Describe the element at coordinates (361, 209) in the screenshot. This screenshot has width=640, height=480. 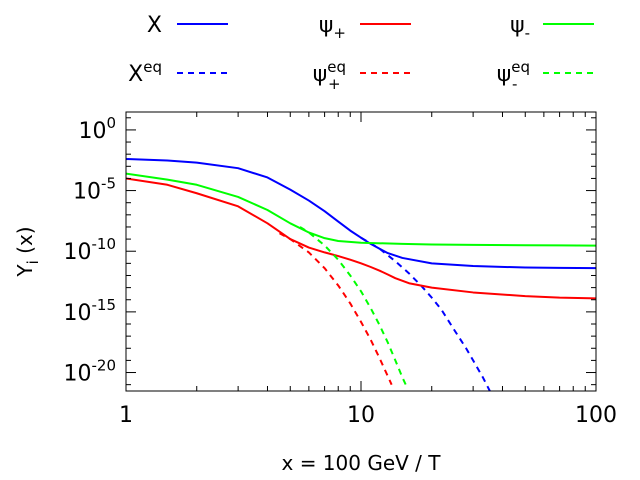
I see `series-line-psi-minus` at that location.